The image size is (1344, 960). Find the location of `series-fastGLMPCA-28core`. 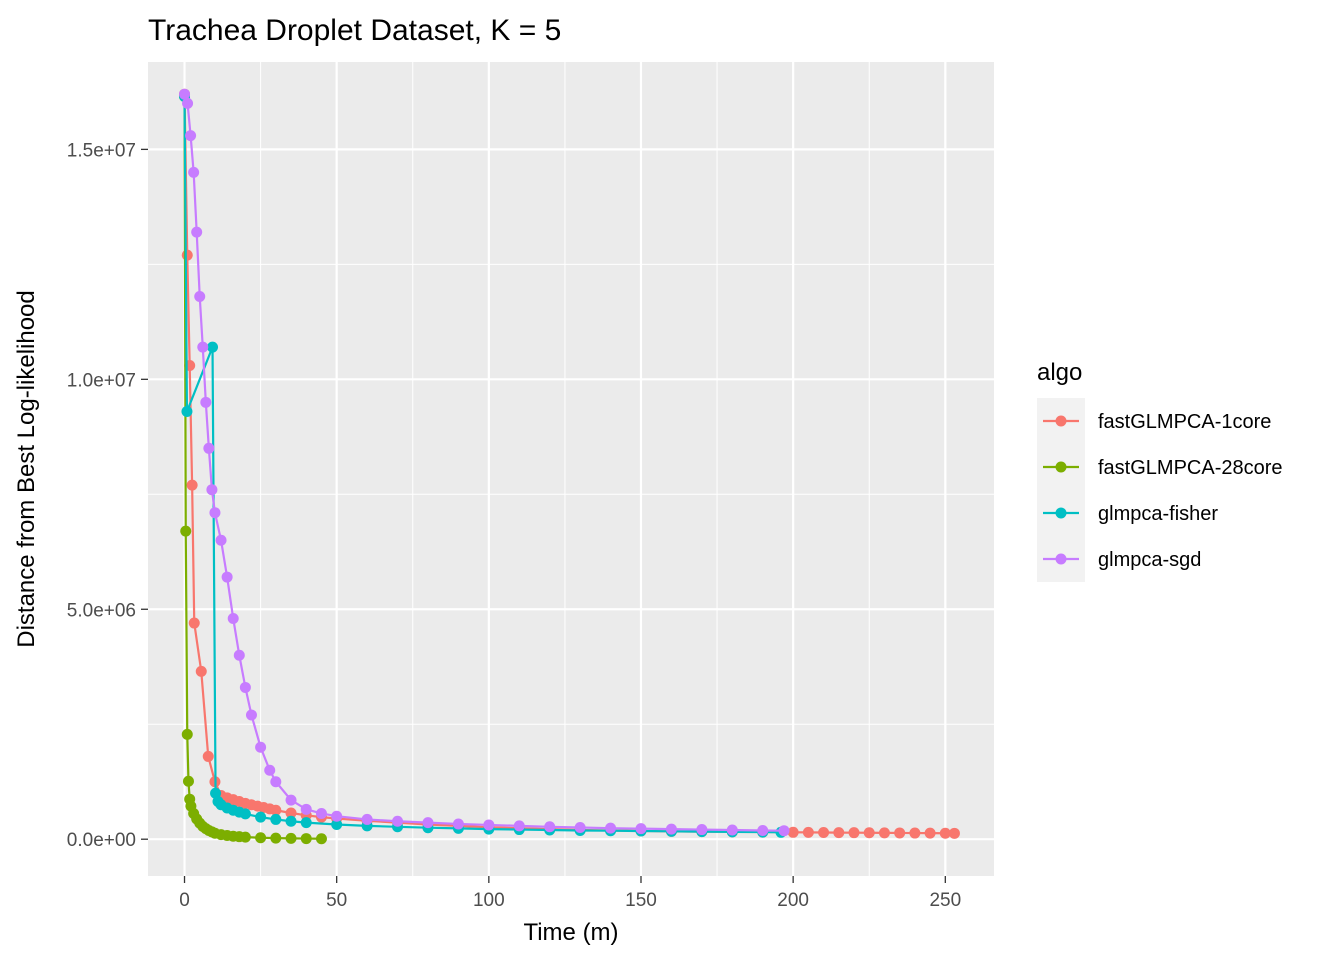

series-fastGLMPCA-28core is located at coordinates (253, 467).